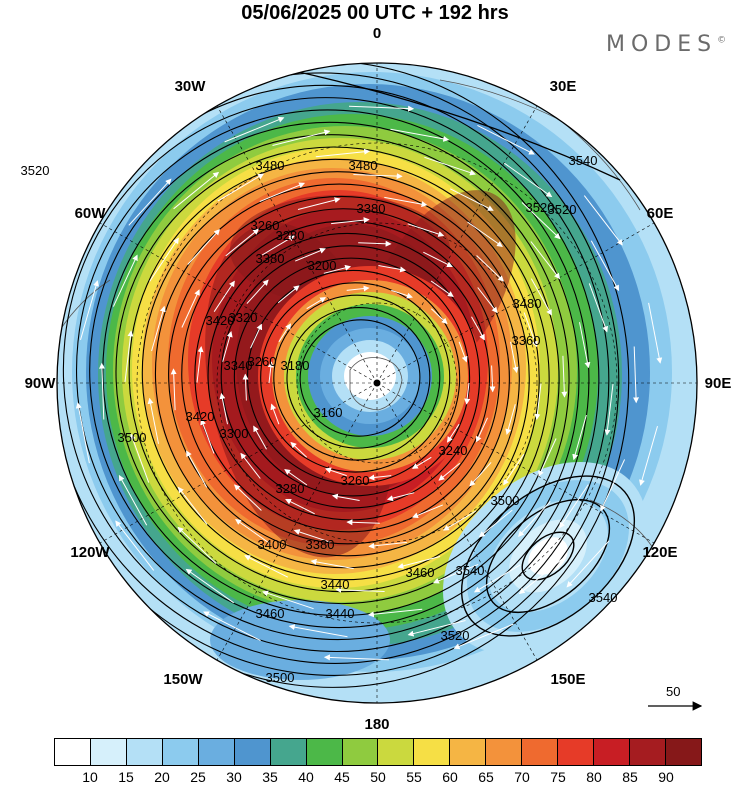  What do you see at coordinates (238, 365) in the screenshot?
I see `contour-label: 3340` at bounding box center [238, 365].